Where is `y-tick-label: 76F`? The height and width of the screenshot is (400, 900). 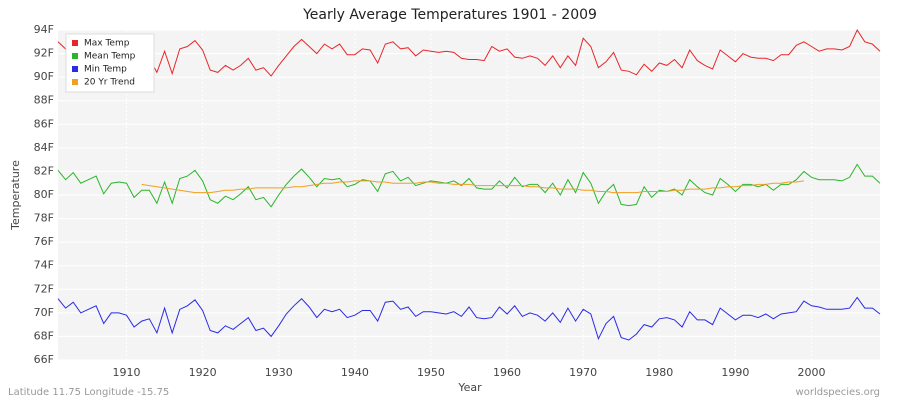 y-tick-label: 76F is located at coordinates (44, 241).